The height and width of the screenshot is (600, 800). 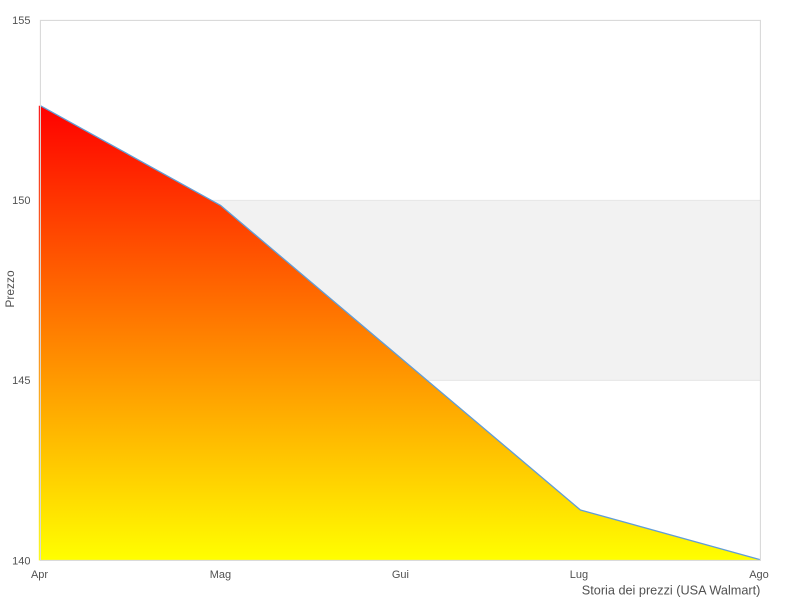 I want to click on svg-text: Mag, so click(x=220, y=575).